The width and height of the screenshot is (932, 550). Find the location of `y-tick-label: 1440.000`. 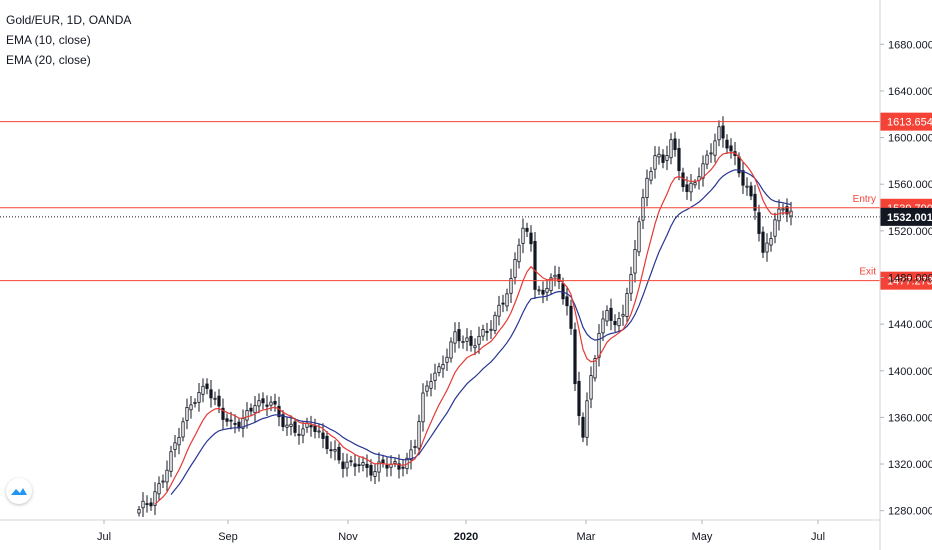

y-tick-label: 1440.000 is located at coordinates (910, 325).